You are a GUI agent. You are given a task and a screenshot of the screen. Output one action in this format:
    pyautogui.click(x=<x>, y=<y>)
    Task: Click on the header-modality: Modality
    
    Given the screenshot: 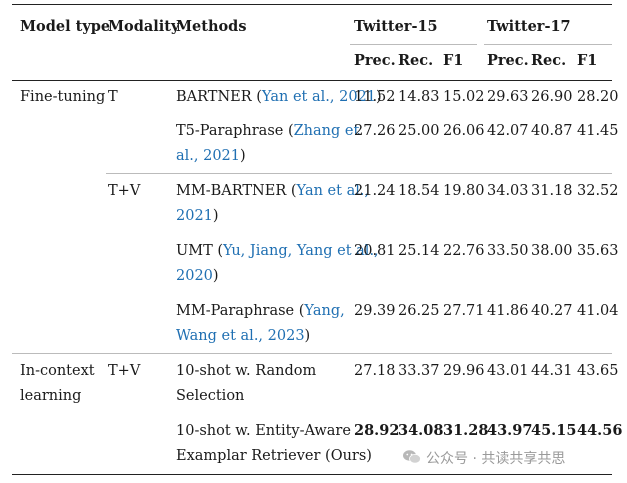 What is the action you would take?
    pyautogui.click(x=144, y=26)
    